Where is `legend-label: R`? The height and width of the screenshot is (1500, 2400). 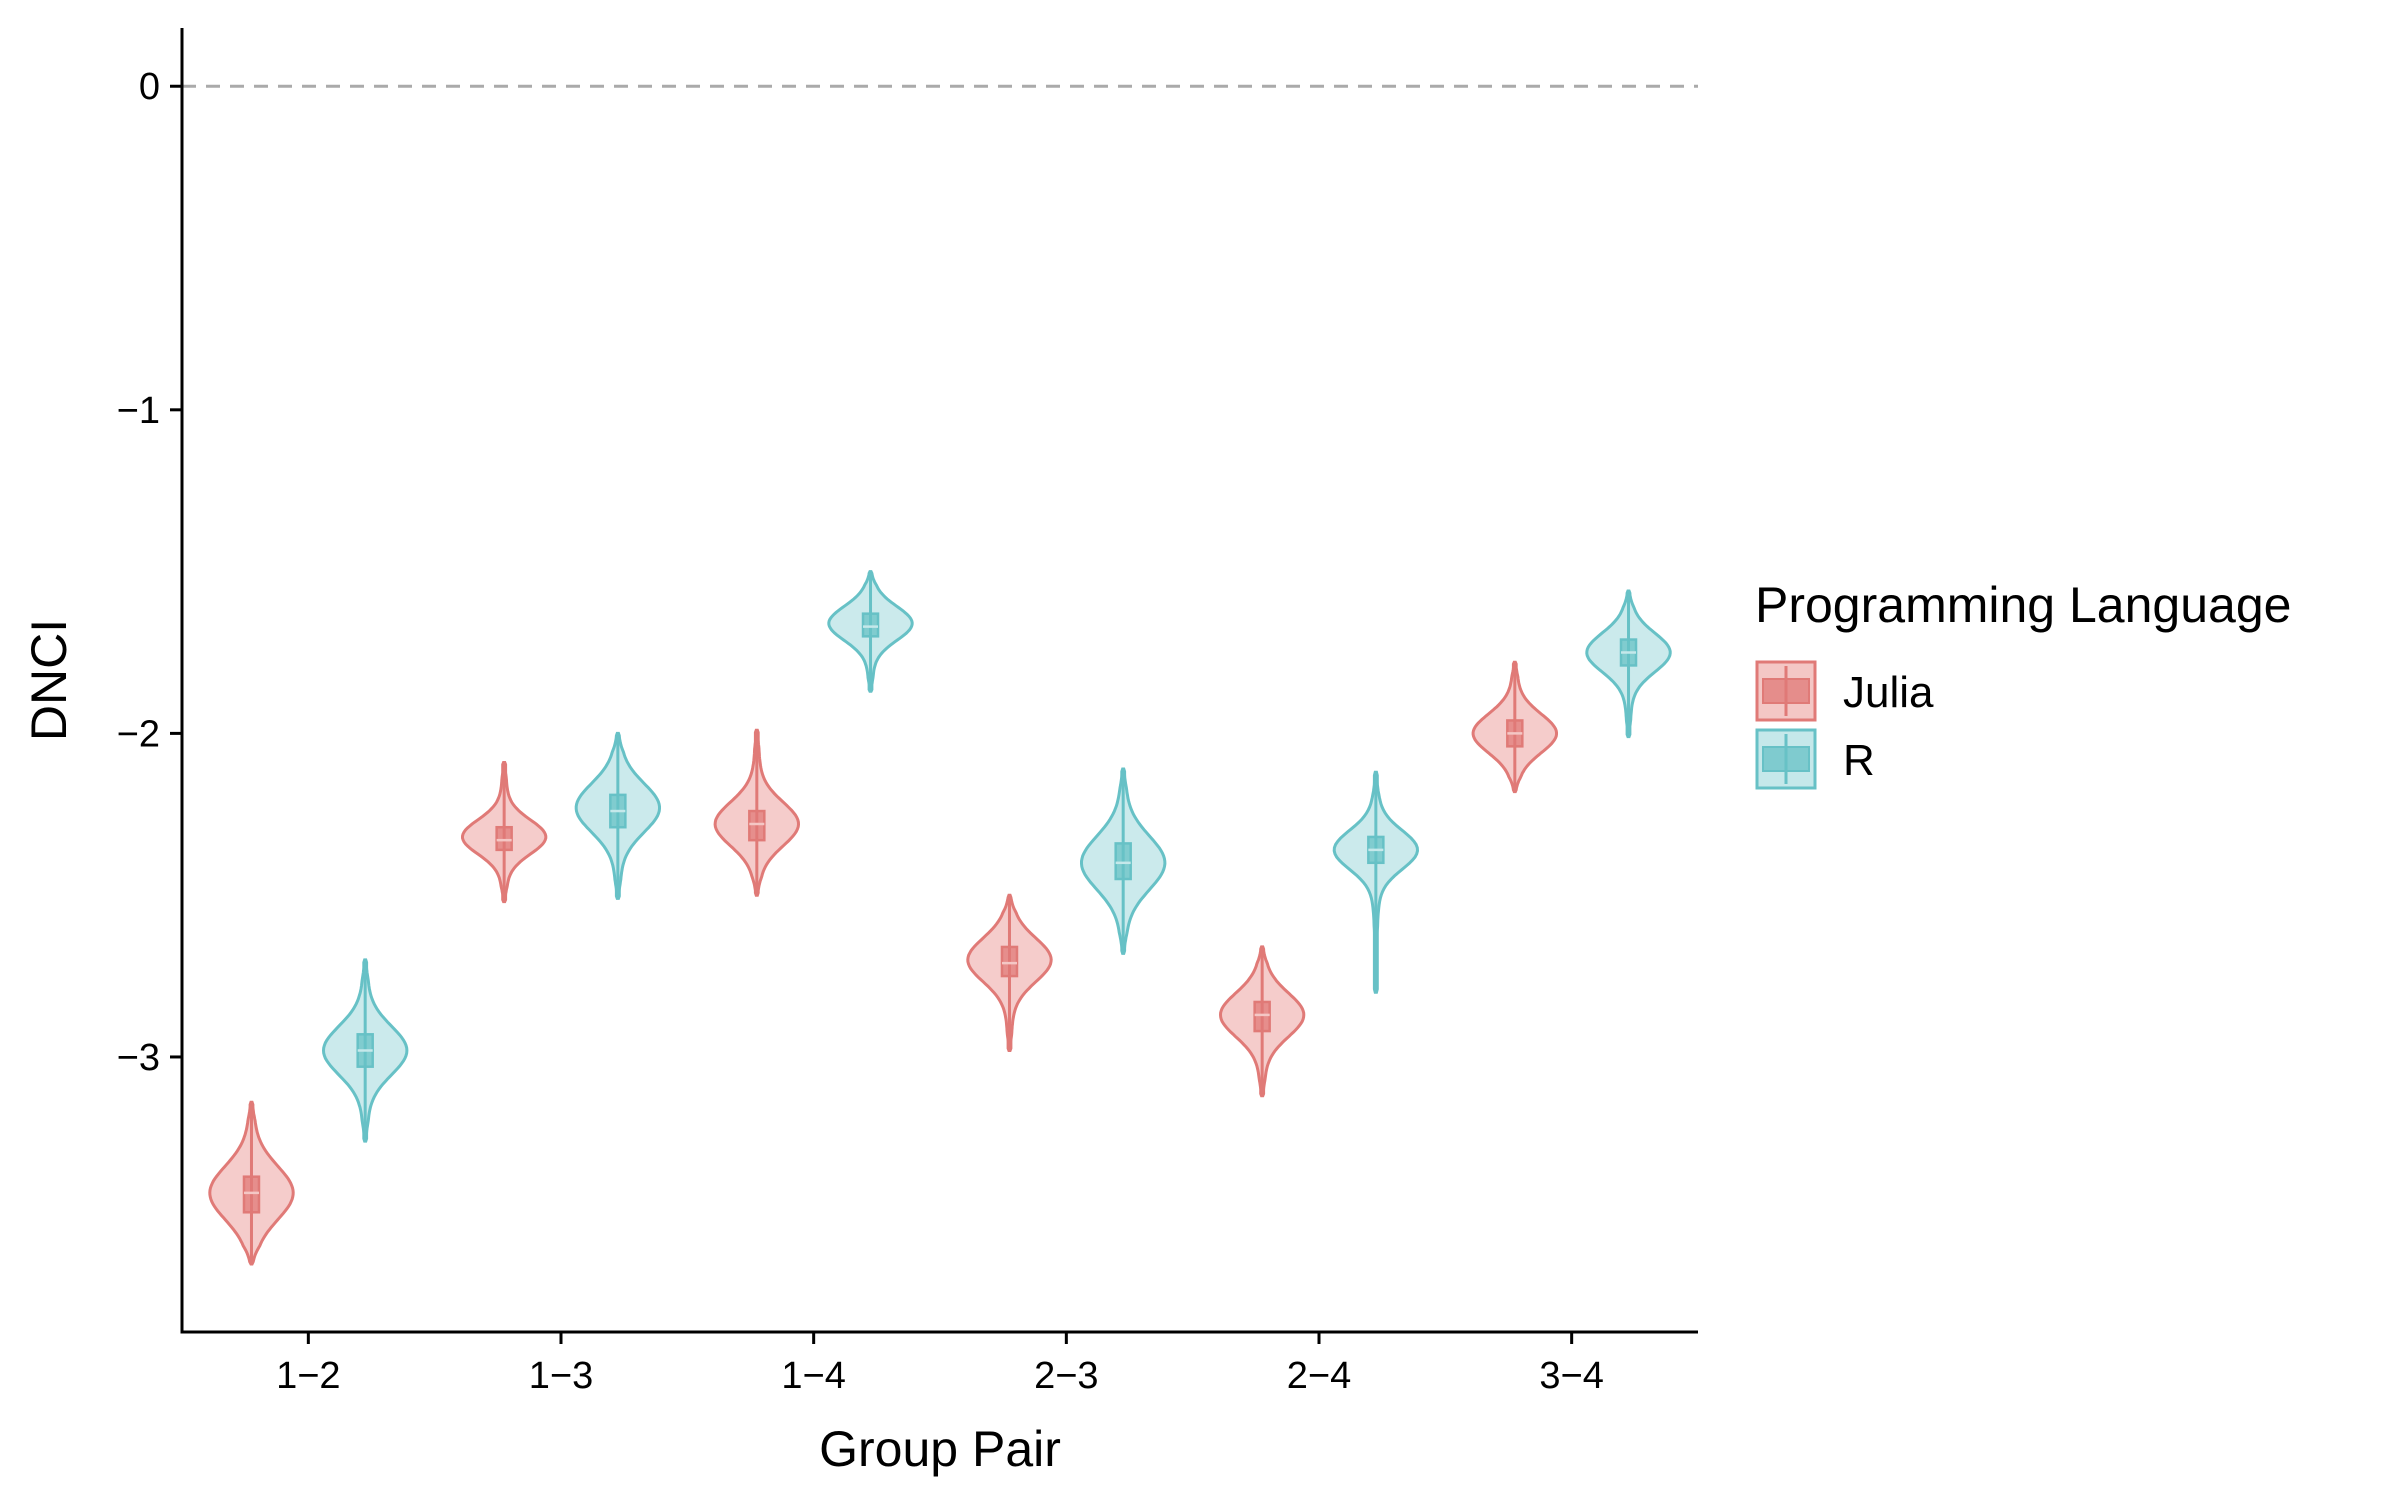 legend-label: R is located at coordinates (1859, 760).